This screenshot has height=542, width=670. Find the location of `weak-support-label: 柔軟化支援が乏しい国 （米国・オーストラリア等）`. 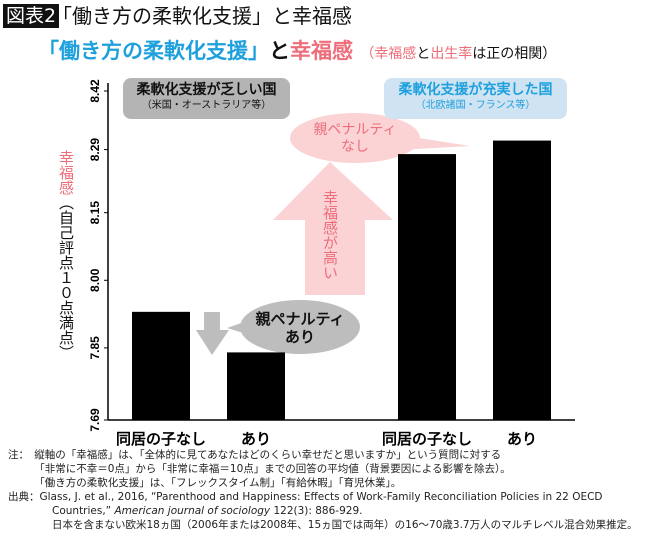

weak-support-label: 柔軟化支援が乏しい国 （米国・オーストラリア等） is located at coordinates (206, 98).